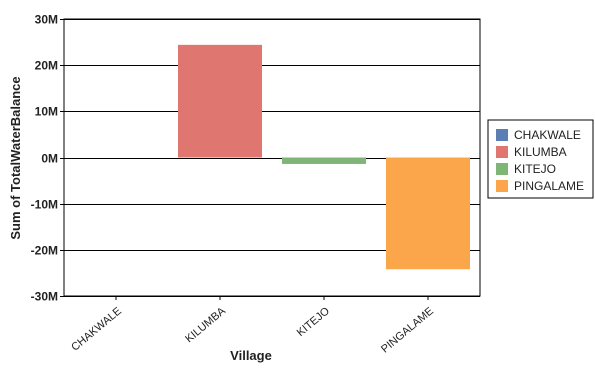  I want to click on y-tick-label: 0M, so click(49, 159).